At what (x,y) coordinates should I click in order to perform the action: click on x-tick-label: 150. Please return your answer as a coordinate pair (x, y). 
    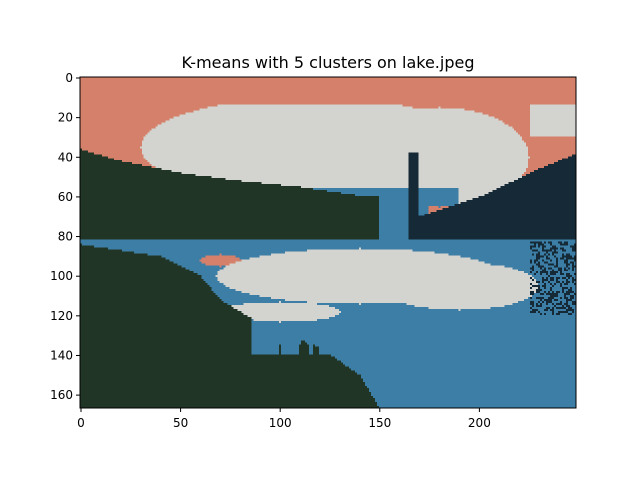
    Looking at the image, I should click on (379, 423).